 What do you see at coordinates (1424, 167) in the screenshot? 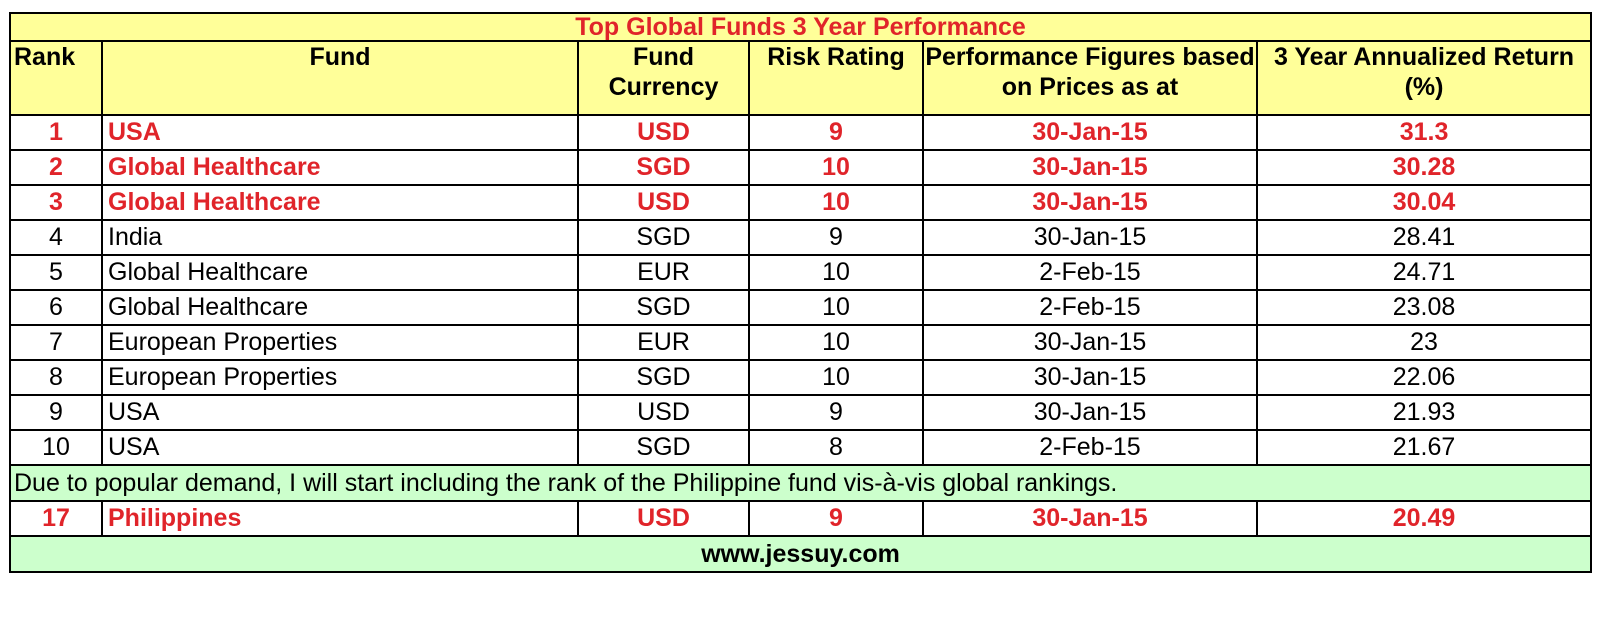
I see `cell-return: 30.28` at bounding box center [1424, 167].